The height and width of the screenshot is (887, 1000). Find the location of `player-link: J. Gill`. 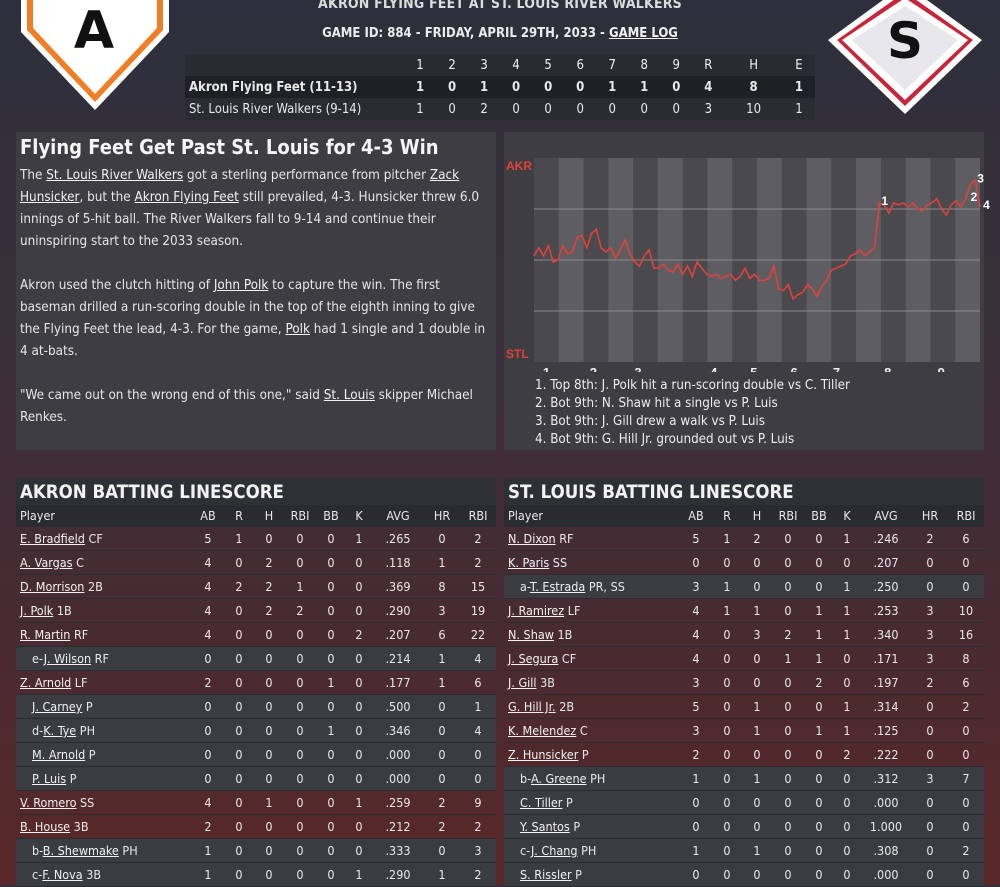

player-link: J. Gill is located at coordinates (522, 682).